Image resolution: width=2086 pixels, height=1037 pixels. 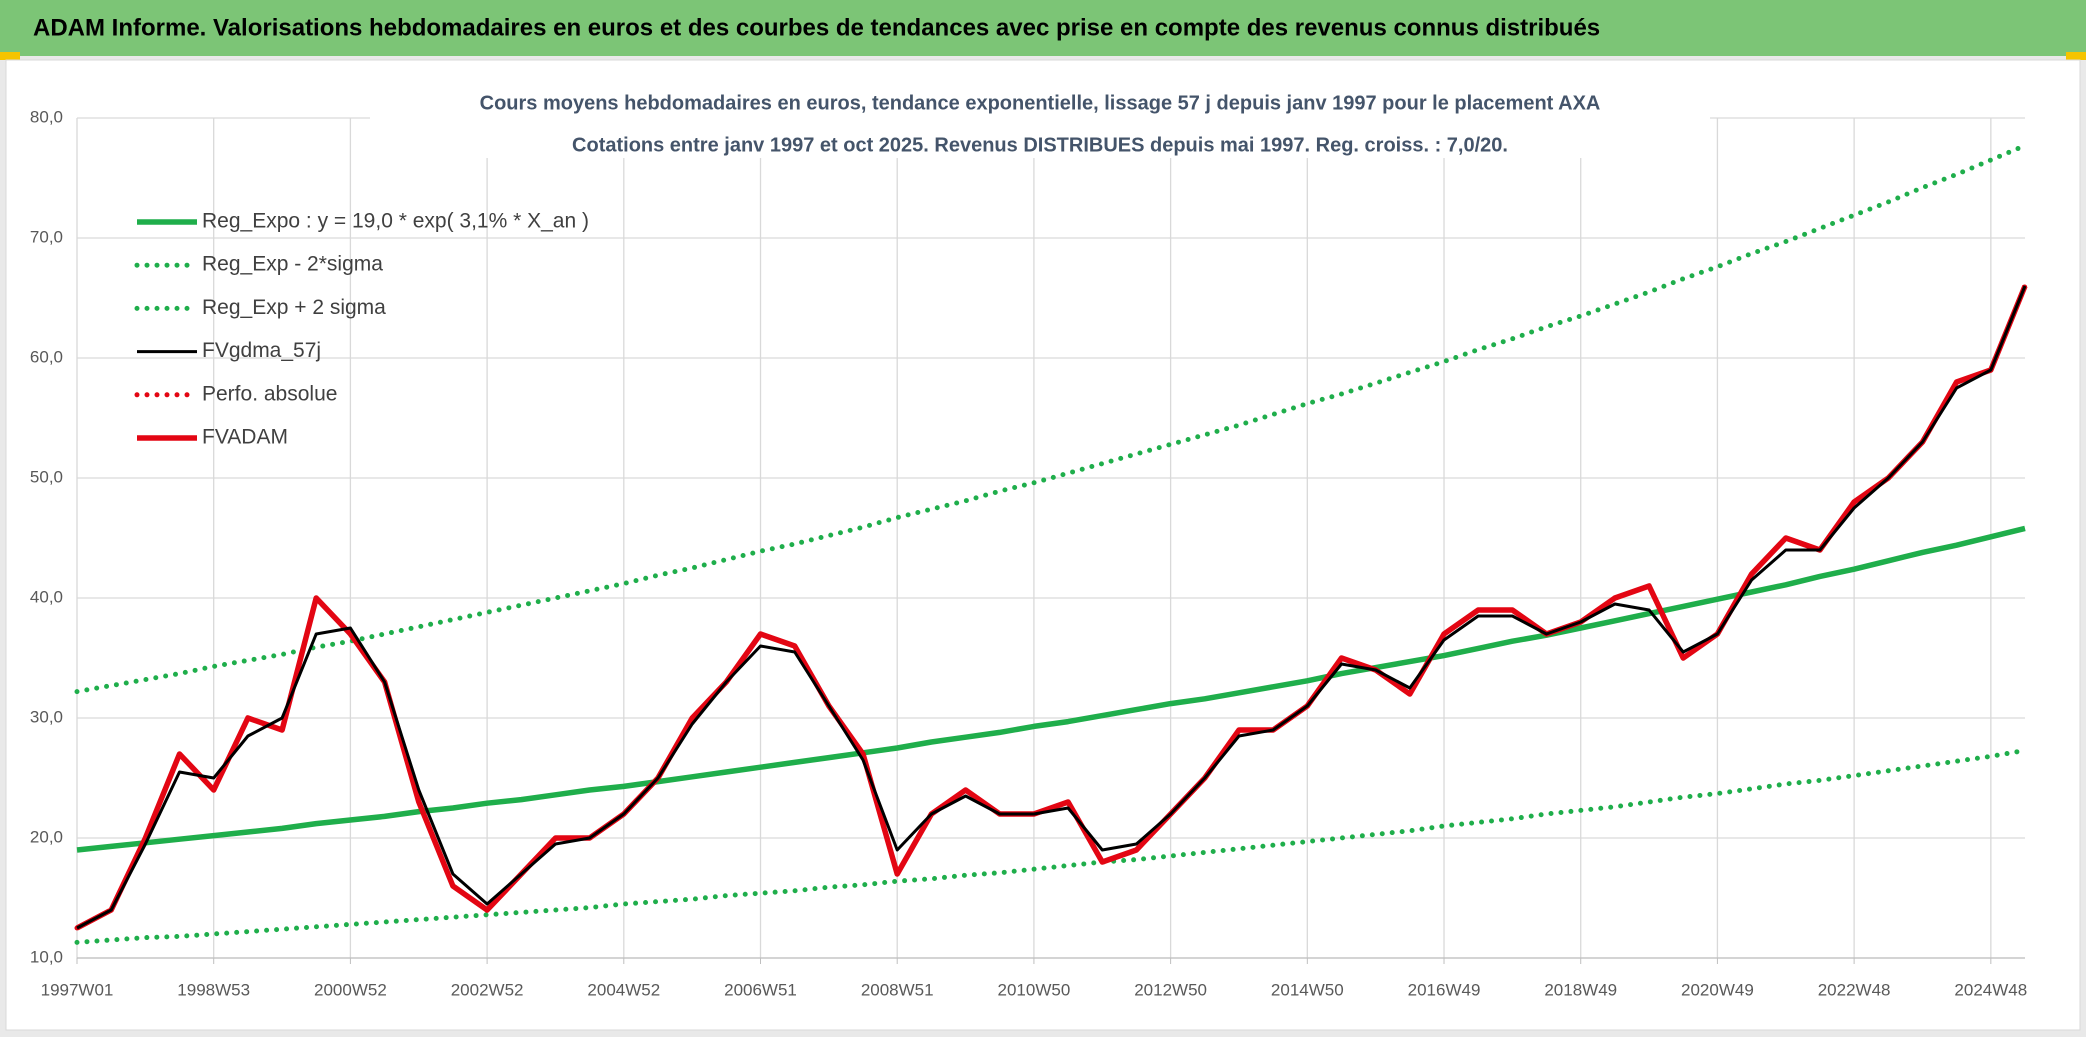 What do you see at coordinates (623, 989) in the screenshot?
I see `x-tick-label: 2004W52` at bounding box center [623, 989].